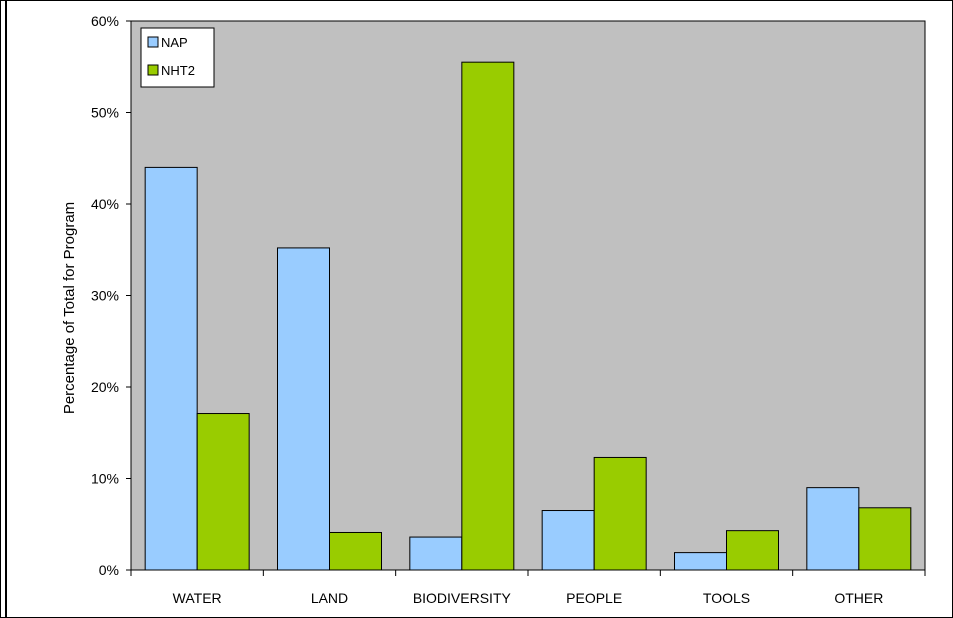 The width and height of the screenshot is (953, 618). Describe the element at coordinates (858, 598) in the screenshot. I see `x-tick-label-other: OTHER` at that location.